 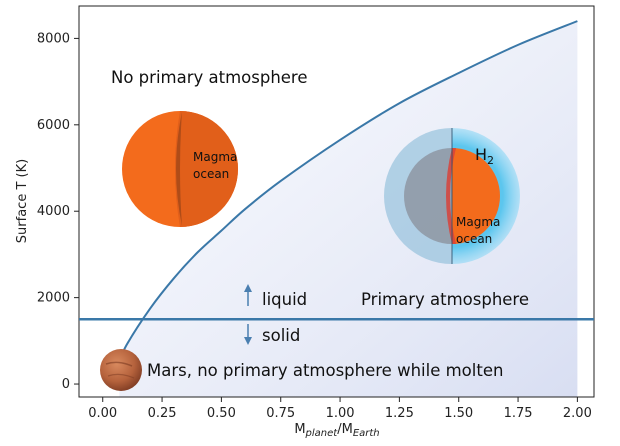 I want to click on x-axis: 0.00 0.25 0.50 0.75 1.00 1.25 1.50 1.75 2.00, so click(x=340, y=409).